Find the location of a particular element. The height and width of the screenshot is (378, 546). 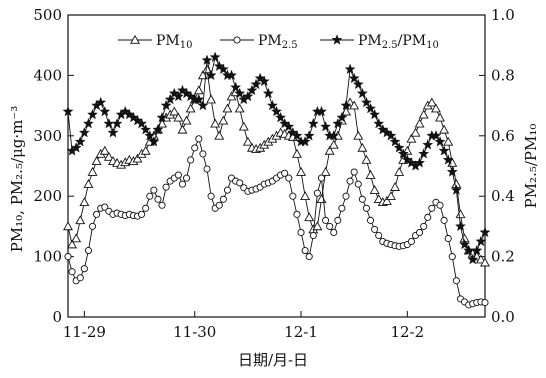

x-axis: 11-29 11-30 12-1 12-2 is located at coordinates (243, 326).